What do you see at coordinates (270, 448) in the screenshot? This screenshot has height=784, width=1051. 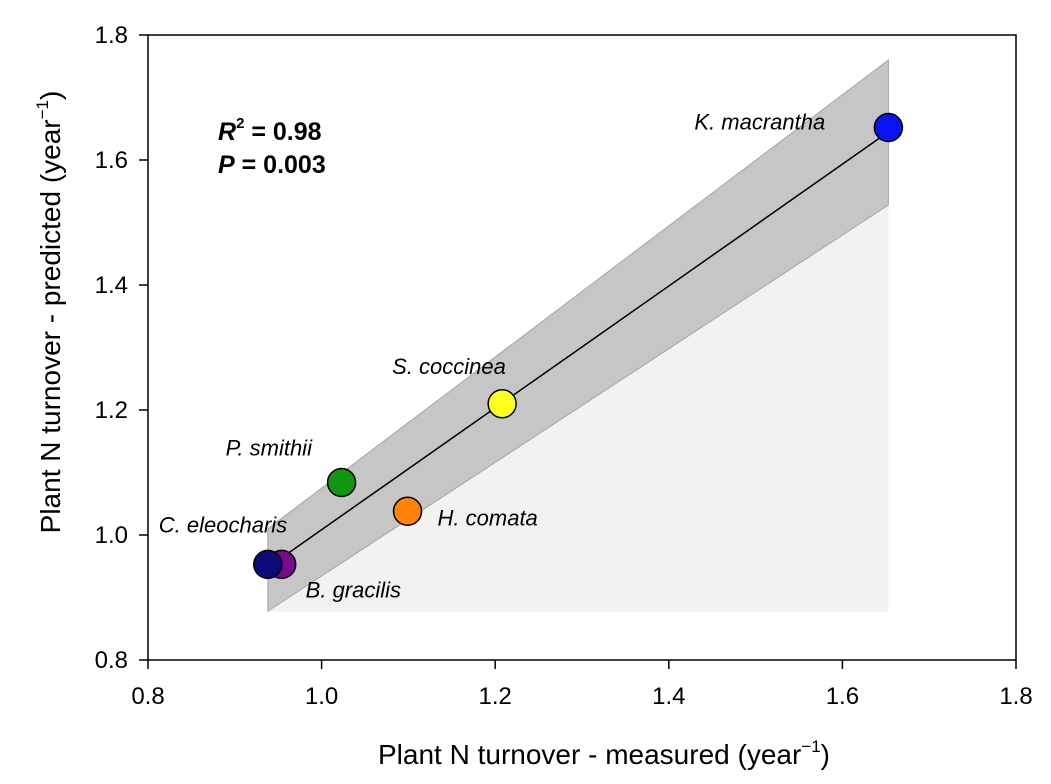 I see `point-label: P. smithii` at bounding box center [270, 448].